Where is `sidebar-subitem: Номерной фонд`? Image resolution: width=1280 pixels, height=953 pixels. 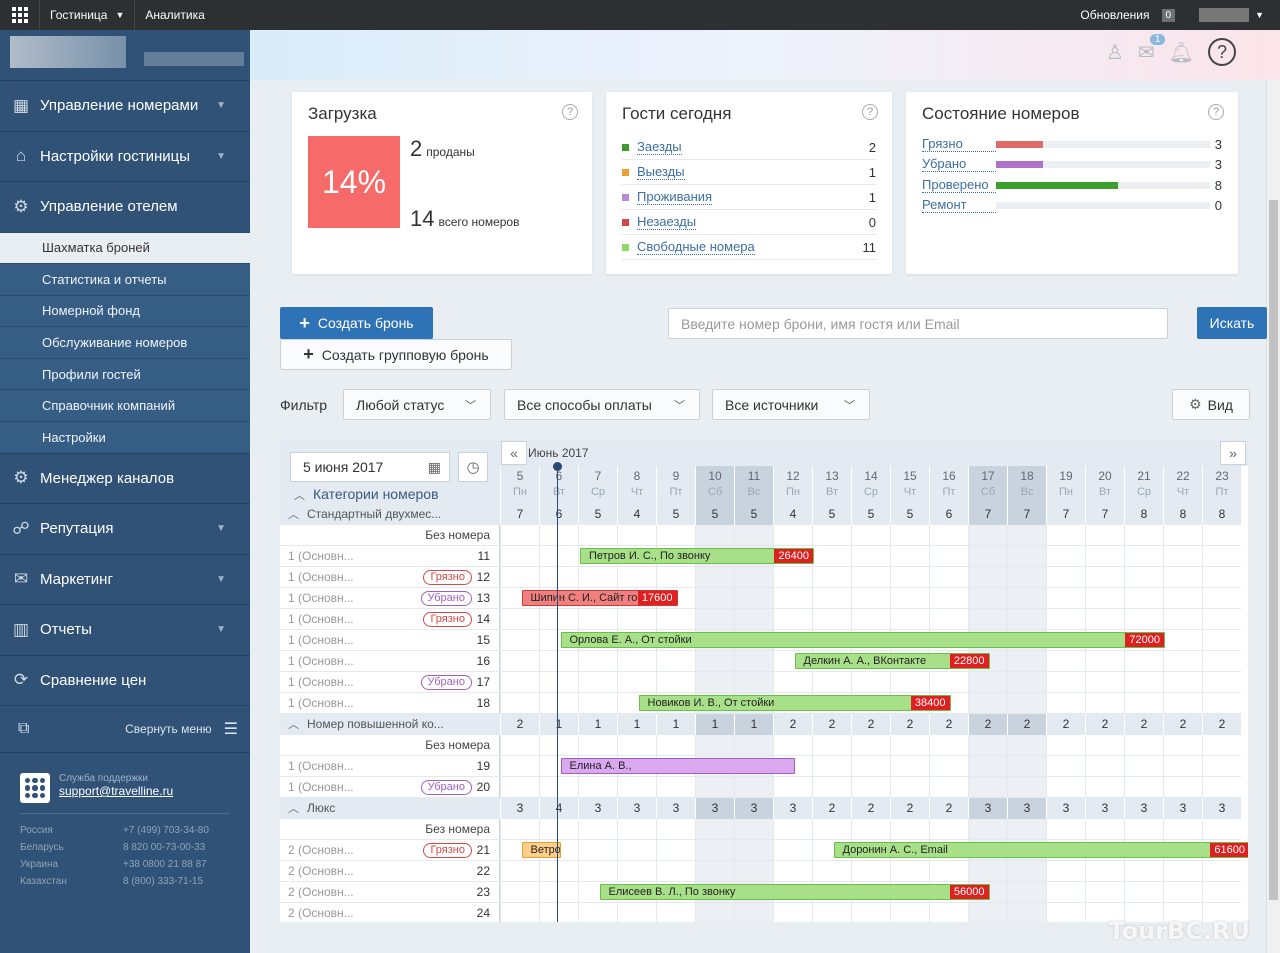 sidebar-subitem: Номерной фонд is located at coordinates (125, 310).